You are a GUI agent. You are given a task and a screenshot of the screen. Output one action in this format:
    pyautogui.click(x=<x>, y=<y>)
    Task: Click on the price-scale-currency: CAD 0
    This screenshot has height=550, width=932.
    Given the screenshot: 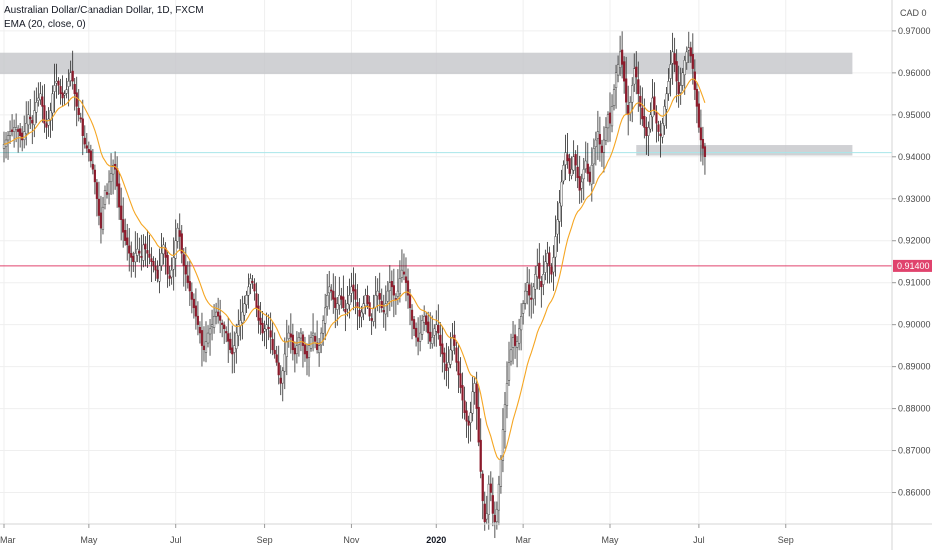 What is the action you would take?
    pyautogui.click(x=913, y=13)
    